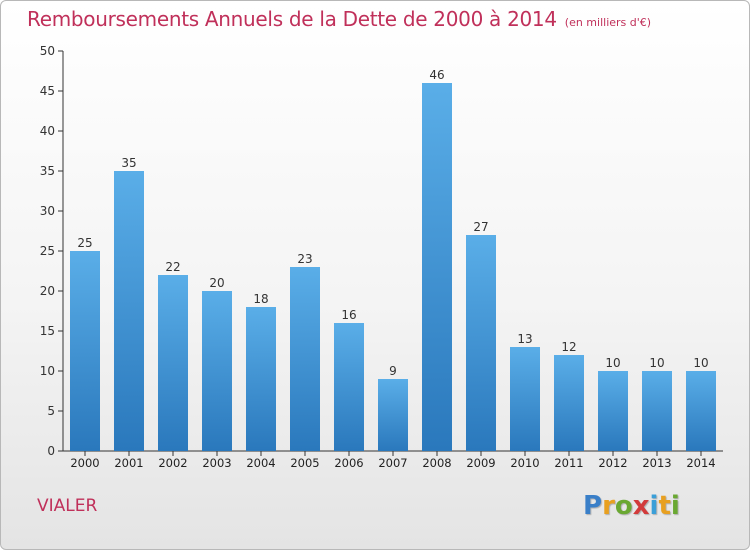 This screenshot has width=750, height=550. I want to click on chart-unit: (en milliers d'€), so click(608, 22).